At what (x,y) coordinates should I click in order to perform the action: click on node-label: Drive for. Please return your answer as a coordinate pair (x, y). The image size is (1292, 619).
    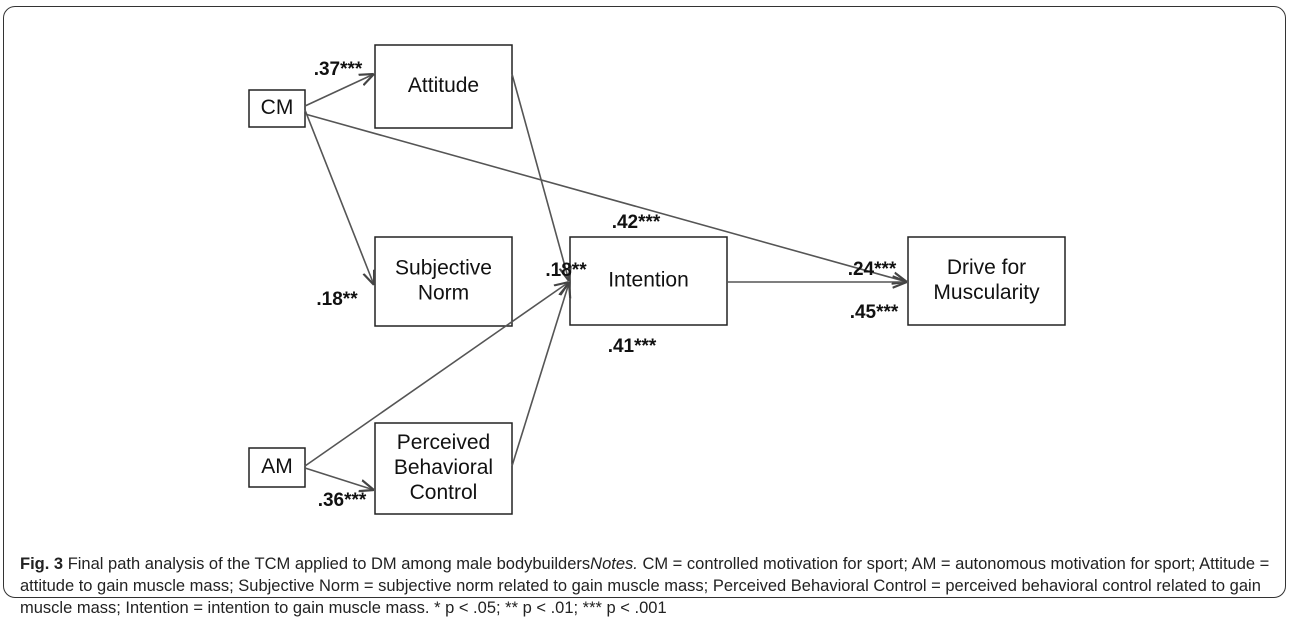
    Looking at the image, I should click on (986, 267).